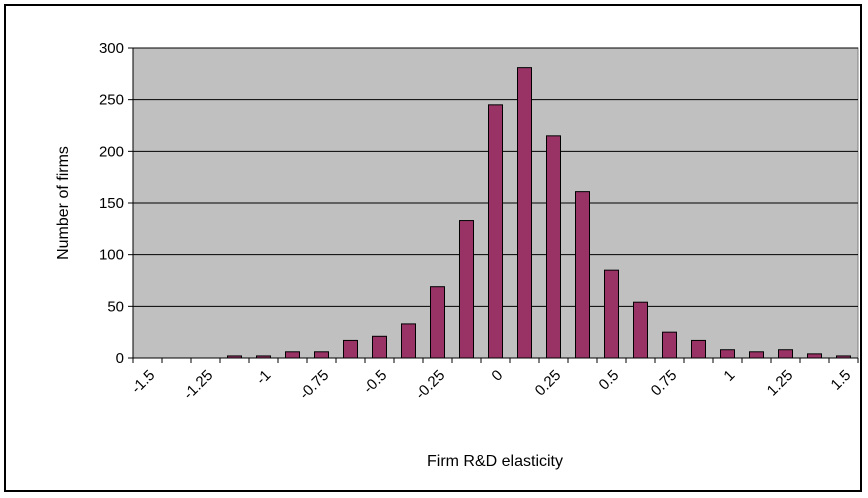 Image resolution: width=868 pixels, height=498 pixels. Describe the element at coordinates (497, 376) in the screenshot. I see `x-tick-label: 0` at that location.